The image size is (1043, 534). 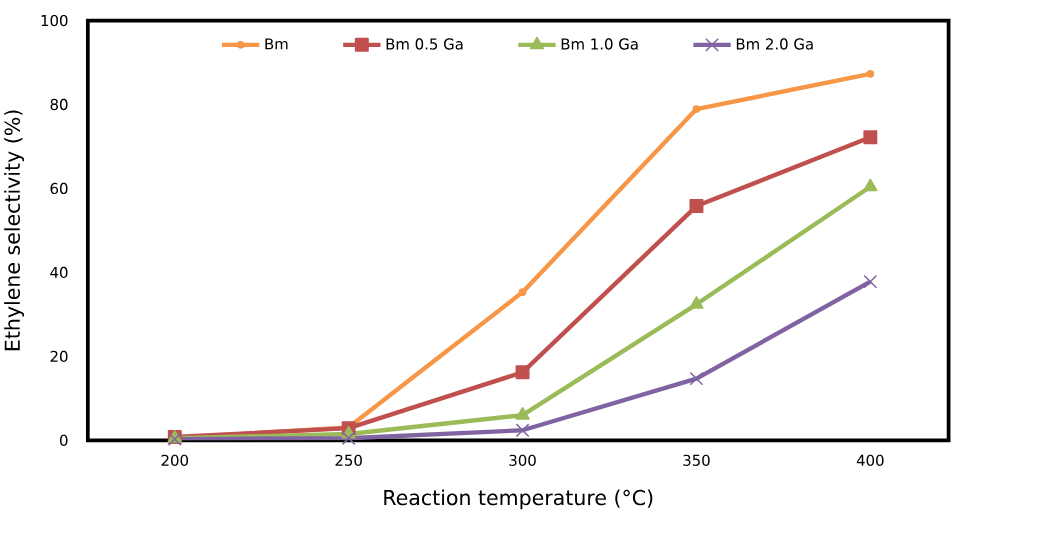 What do you see at coordinates (63, 440) in the screenshot?
I see `y-tick-label: 0` at bounding box center [63, 440].